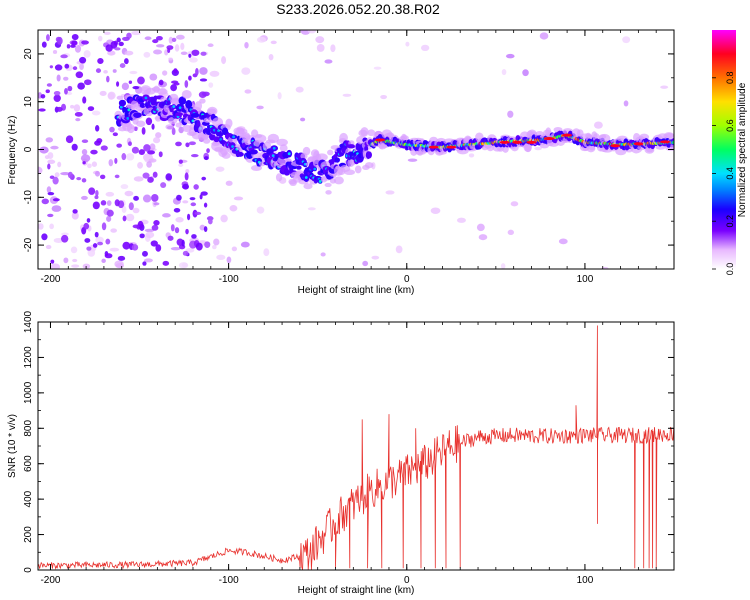  Describe the element at coordinates (730, 221) in the screenshot. I see `colorbar-tick-label: 0.2` at that location.